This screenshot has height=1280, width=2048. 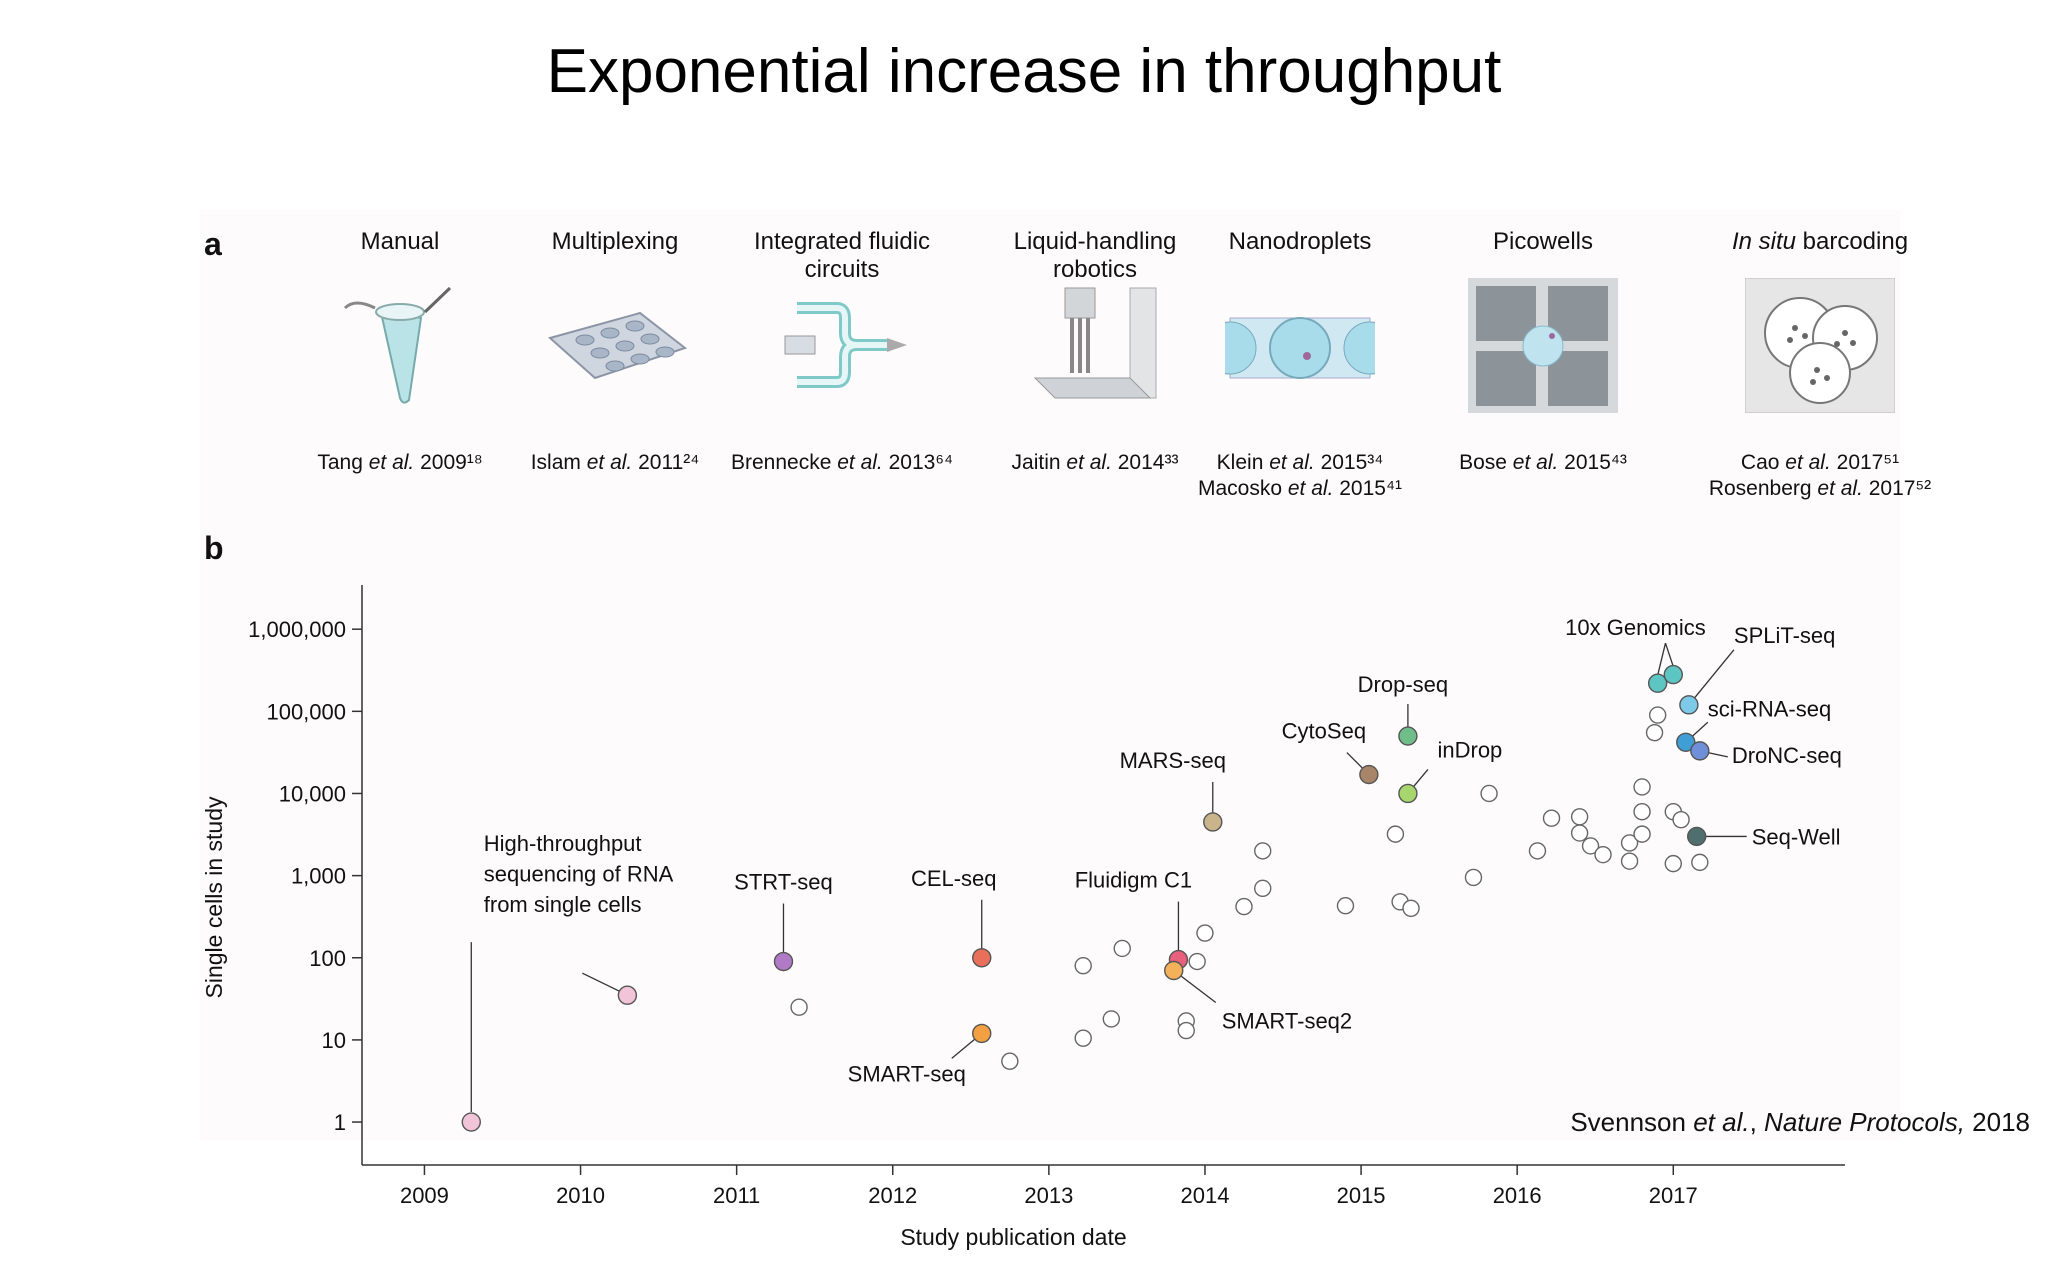 I want to click on tube-icon, so click(x=400, y=345).